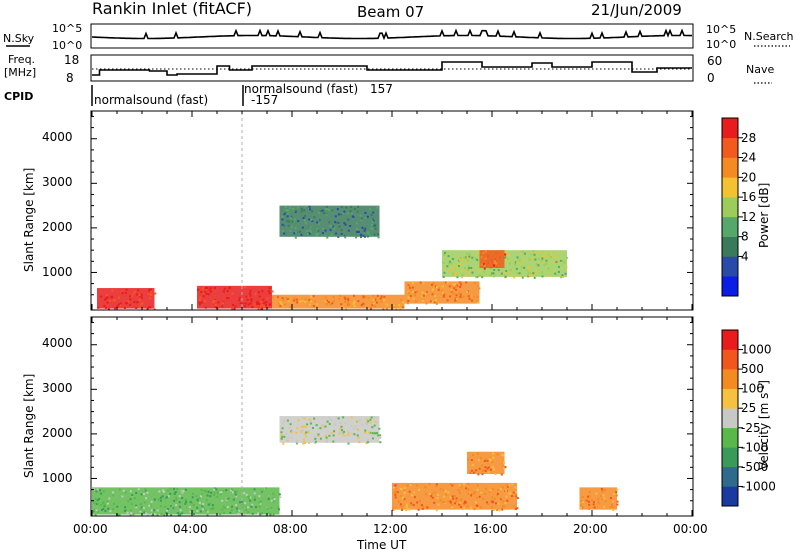  Describe the element at coordinates (332, 258) in the screenshot. I see `power-data` at that location.